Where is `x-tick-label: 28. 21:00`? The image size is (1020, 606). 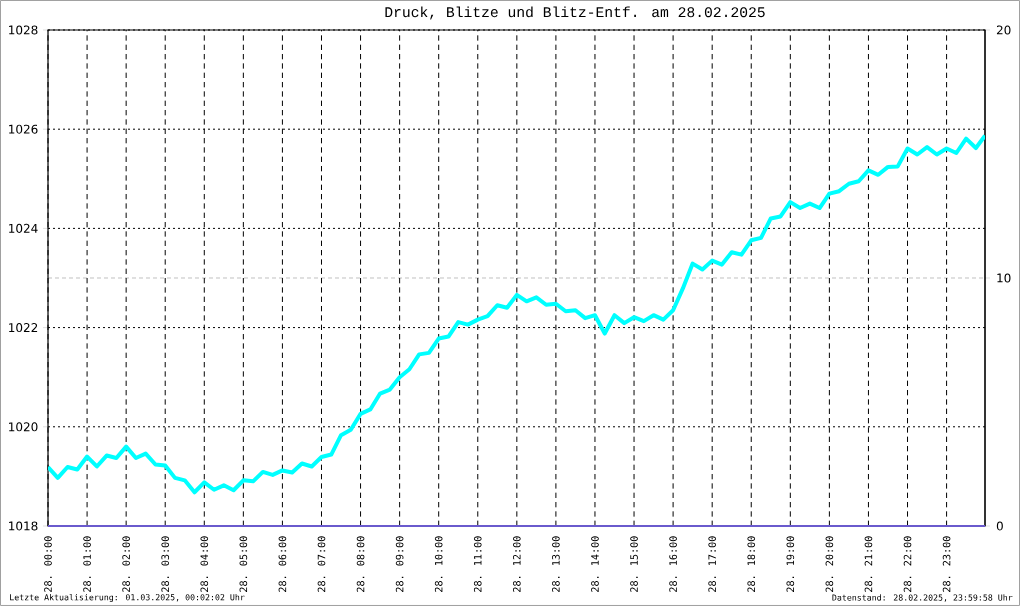
x-tick-label: 28. 21:00 is located at coordinates (868, 564).